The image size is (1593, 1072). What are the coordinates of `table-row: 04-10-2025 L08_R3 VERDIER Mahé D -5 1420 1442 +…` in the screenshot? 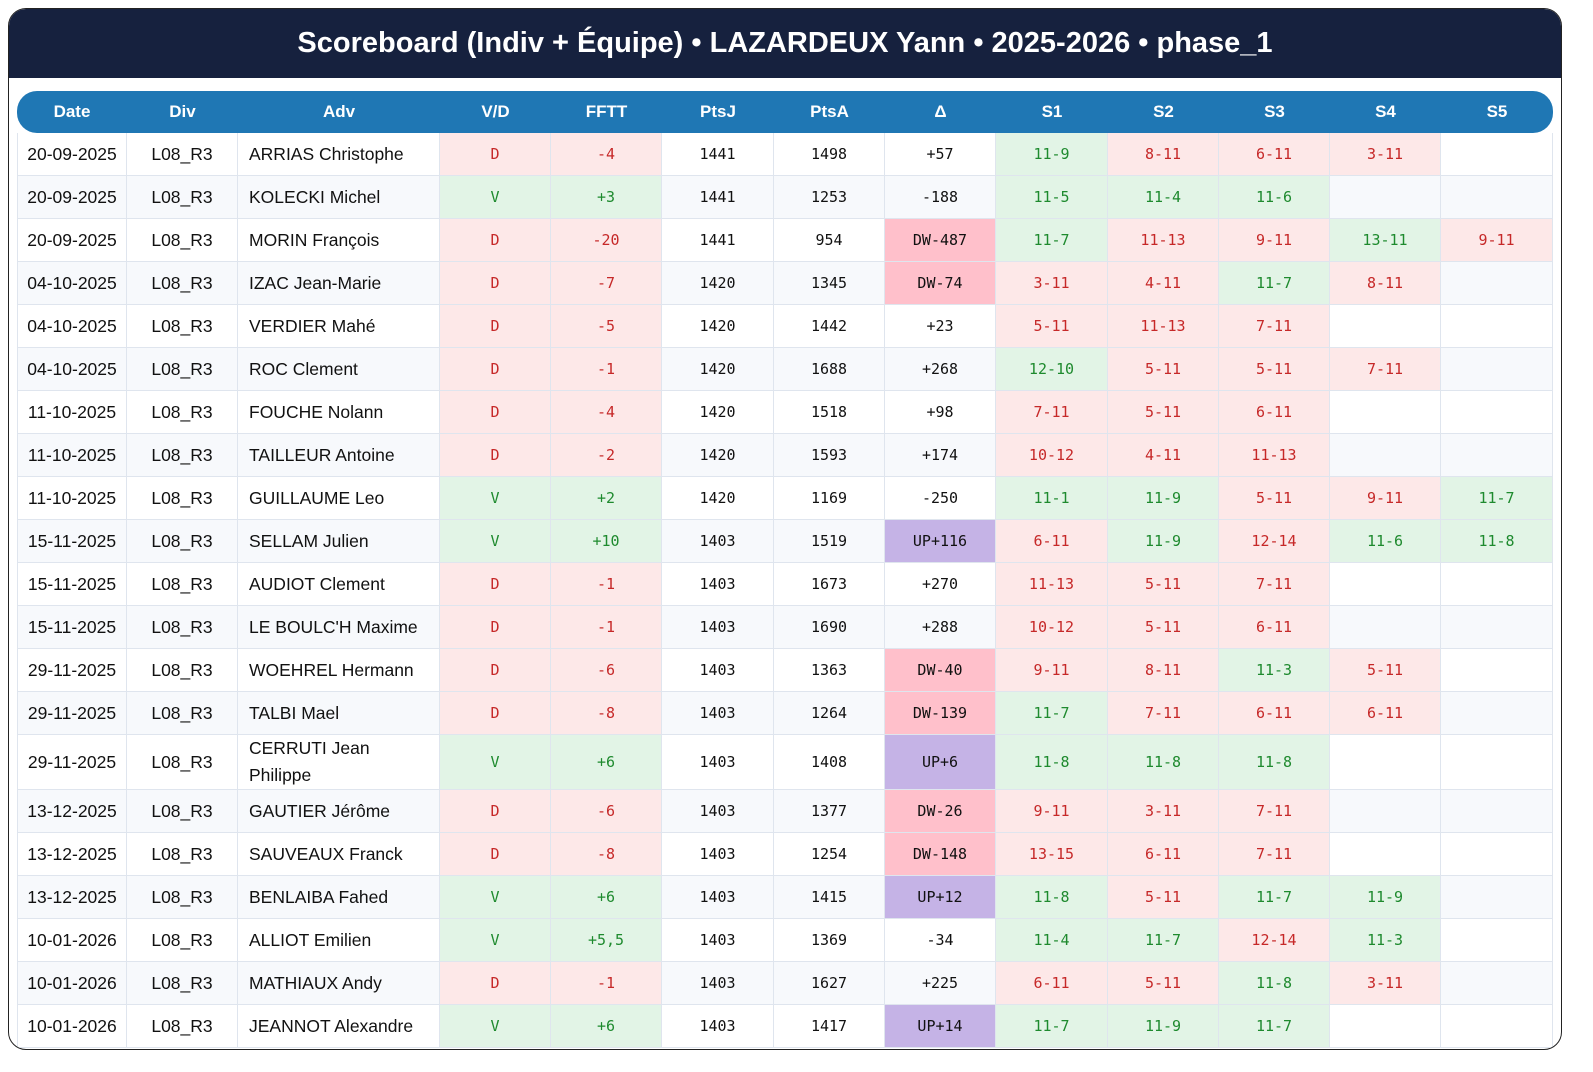 It's located at (785, 326).